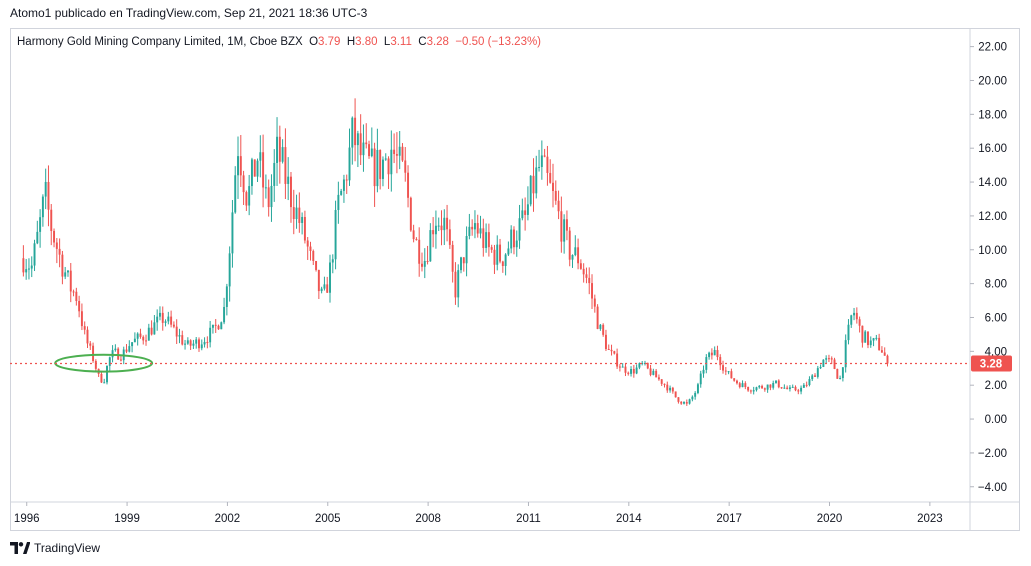 Image resolution: width=1031 pixels, height=566 pixels. Describe the element at coordinates (991, 363) in the screenshot. I see `last-price-badge` at that location.